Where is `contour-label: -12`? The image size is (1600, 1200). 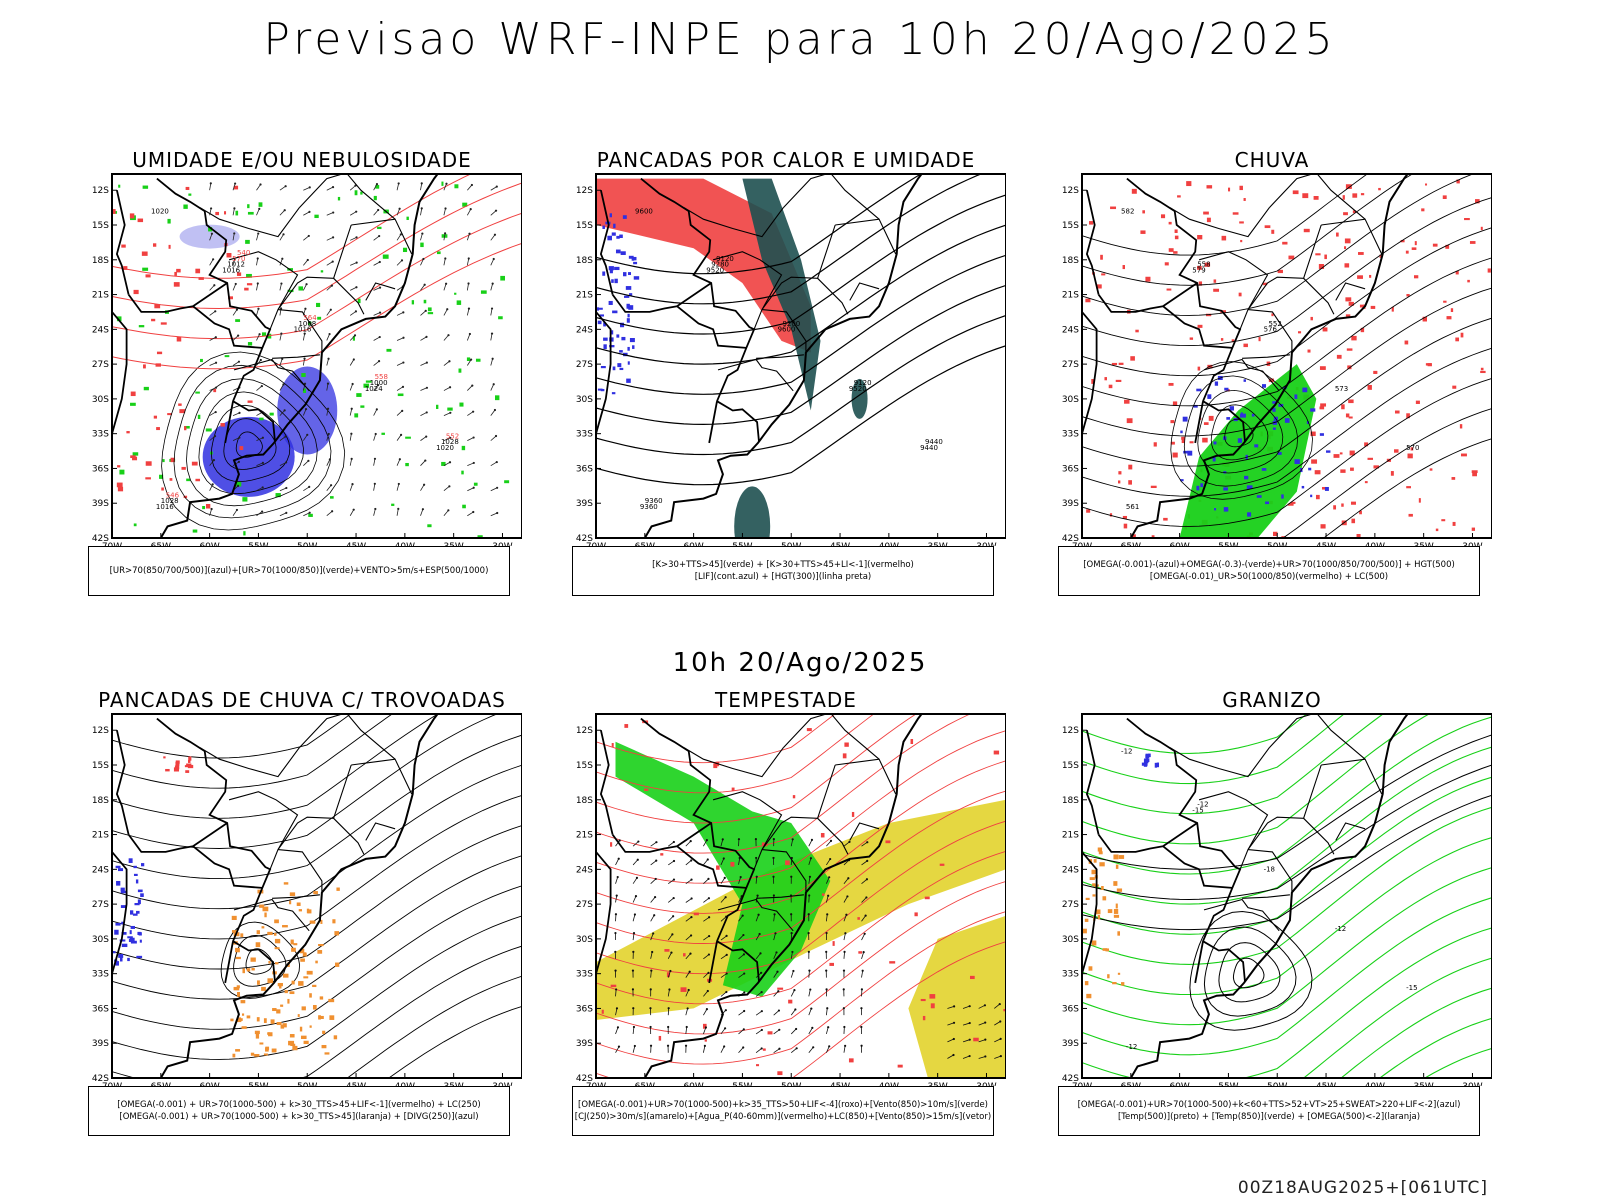
contour-label: -12 is located at coordinates (1131, 1047).